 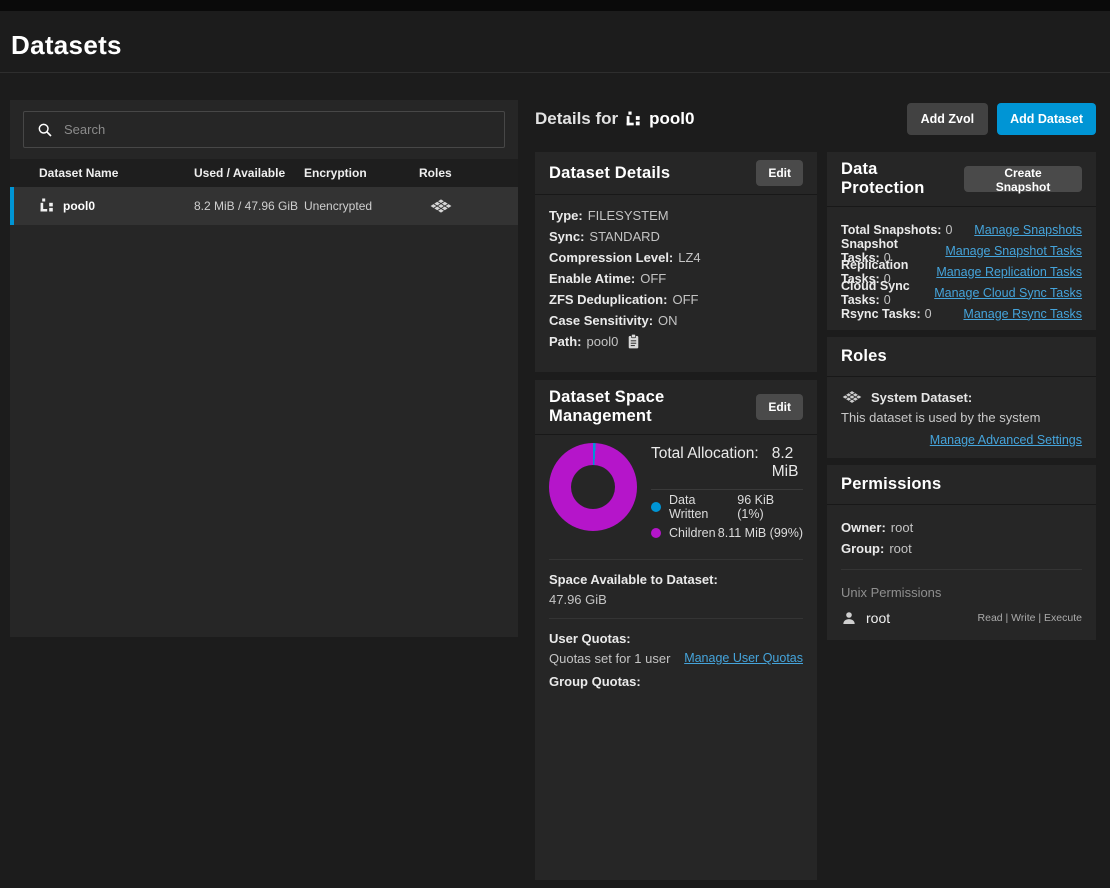 I want to click on search-box, so click(x=264, y=129).